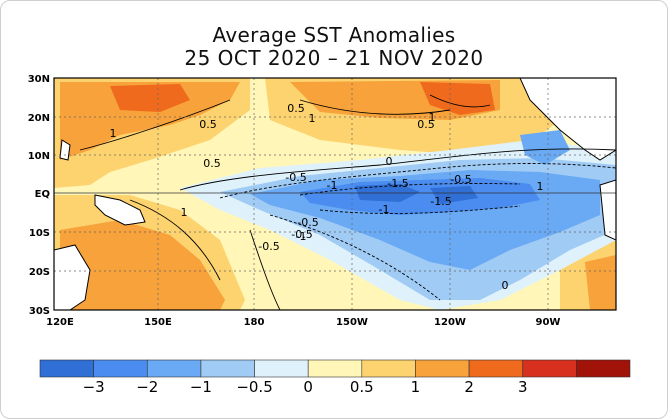 The image size is (668, 419). Describe the element at coordinates (375, 107) in the screenshot. I see `contour-half-north` at that location.